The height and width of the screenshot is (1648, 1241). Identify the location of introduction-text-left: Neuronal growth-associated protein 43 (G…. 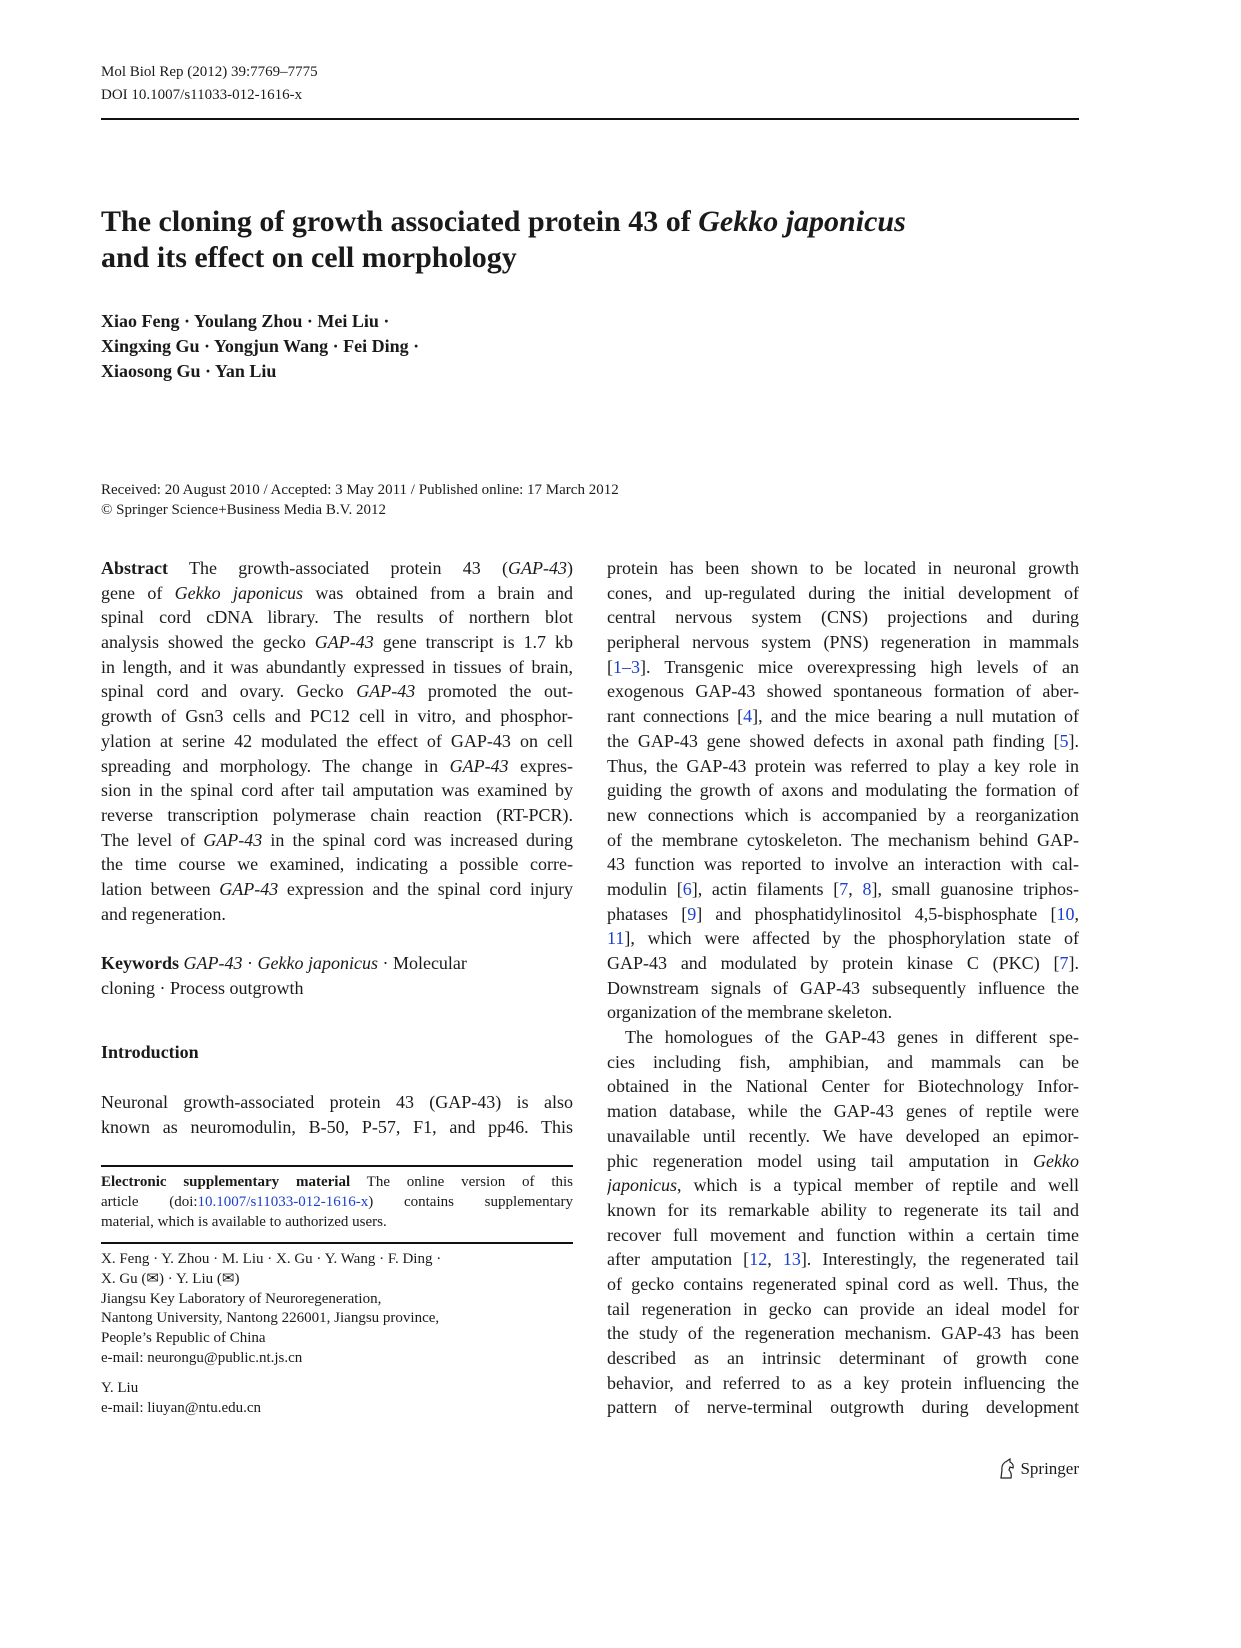
(337, 1114).